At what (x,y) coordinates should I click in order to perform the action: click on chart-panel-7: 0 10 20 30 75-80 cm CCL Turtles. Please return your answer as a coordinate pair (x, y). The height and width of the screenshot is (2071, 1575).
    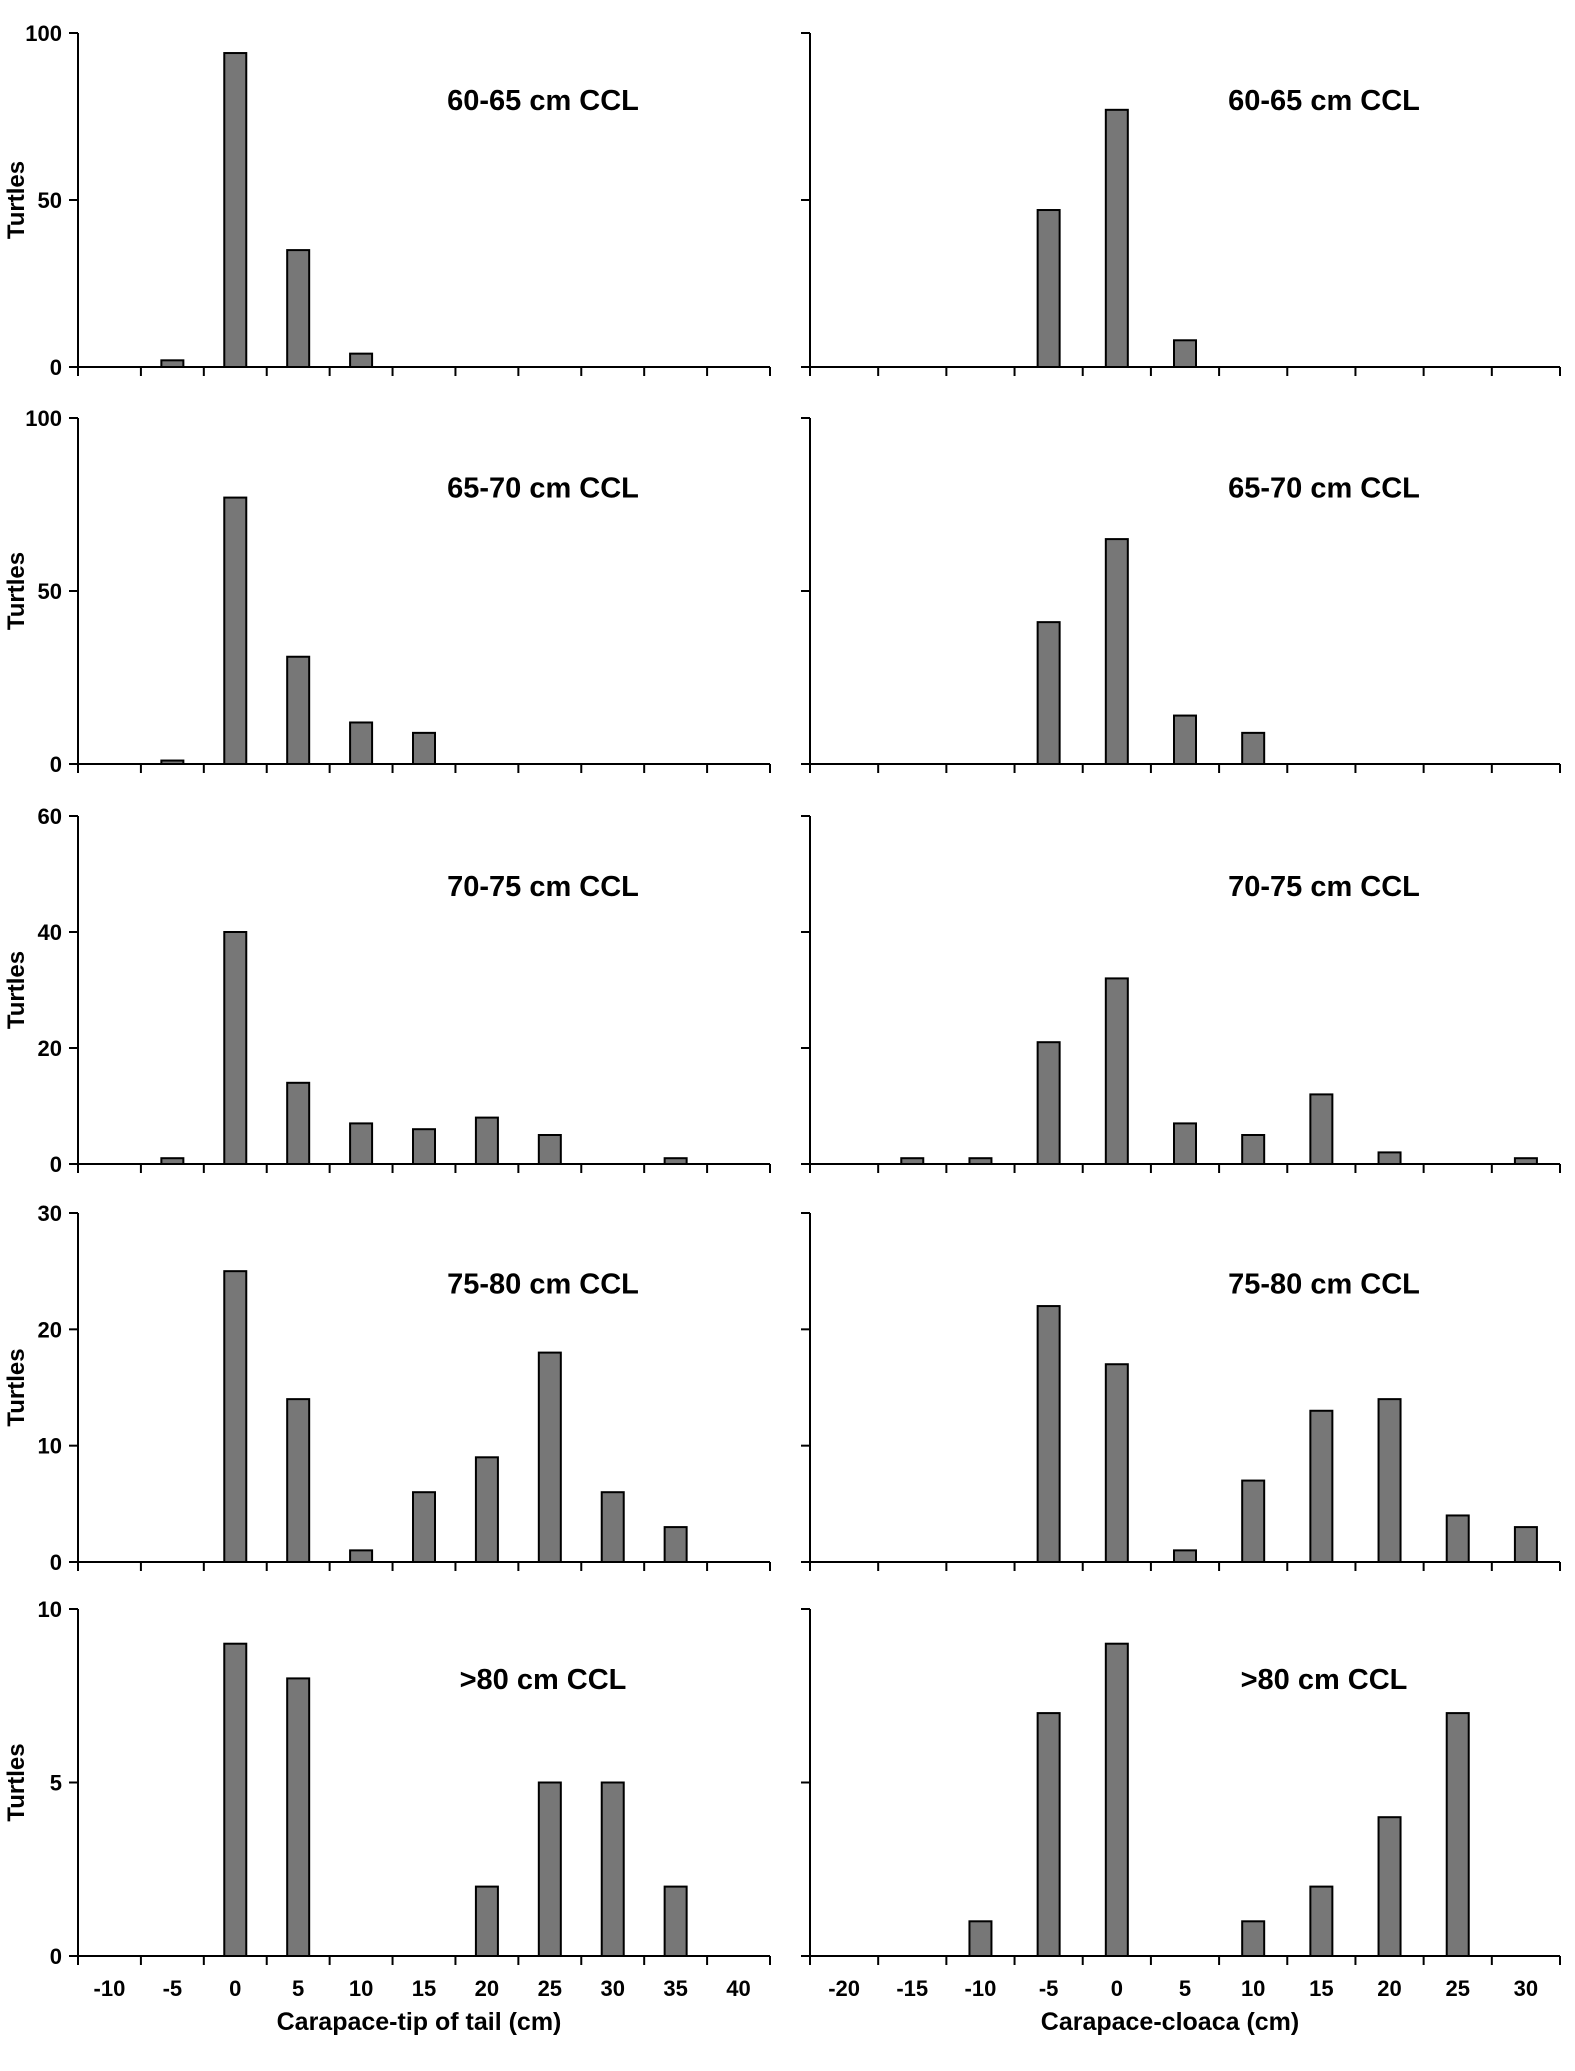
    Looking at the image, I should click on (387, 1388).